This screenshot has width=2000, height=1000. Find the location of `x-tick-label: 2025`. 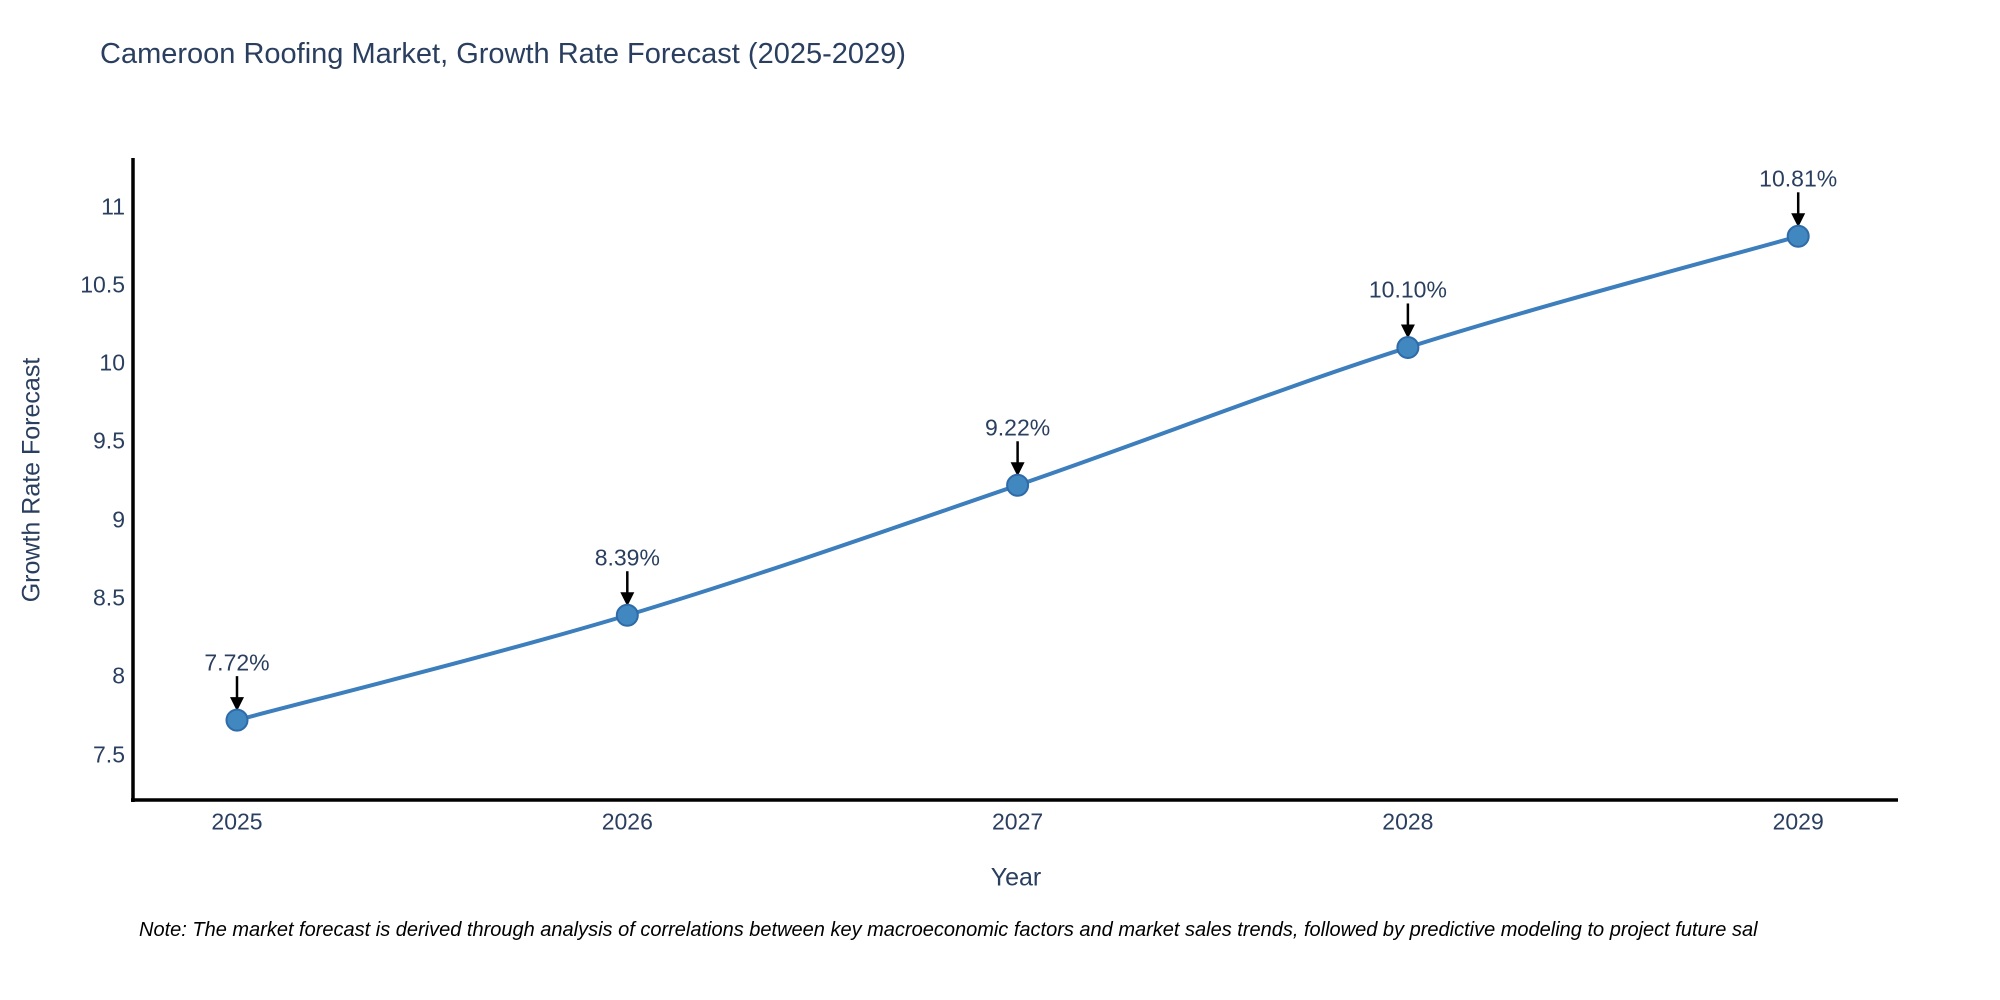

x-tick-label: 2025 is located at coordinates (237, 821).